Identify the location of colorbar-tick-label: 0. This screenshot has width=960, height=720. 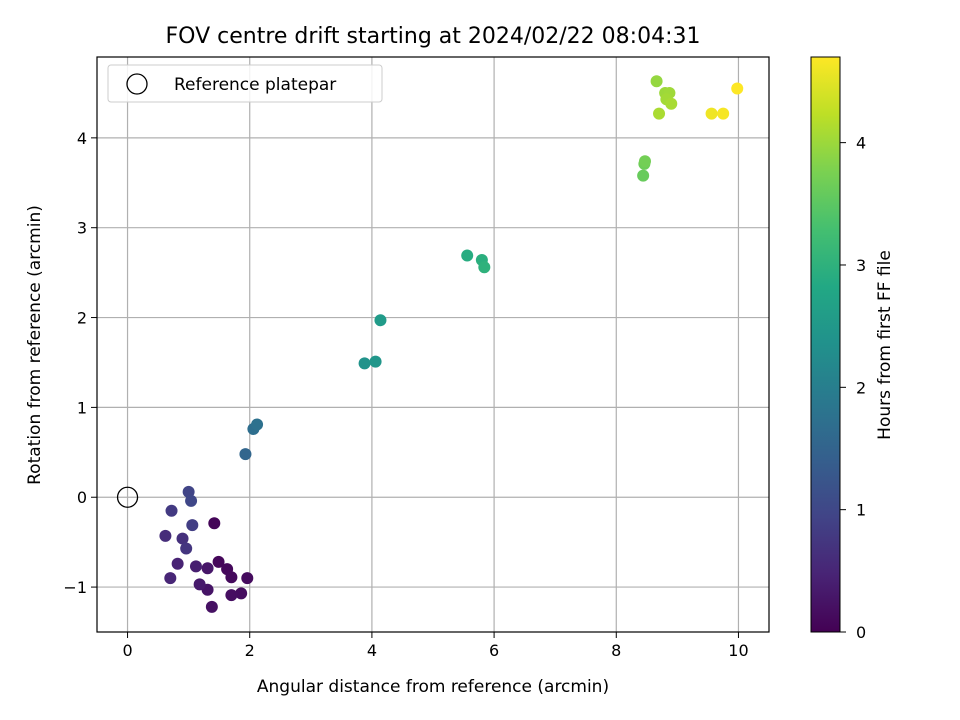
(861, 632).